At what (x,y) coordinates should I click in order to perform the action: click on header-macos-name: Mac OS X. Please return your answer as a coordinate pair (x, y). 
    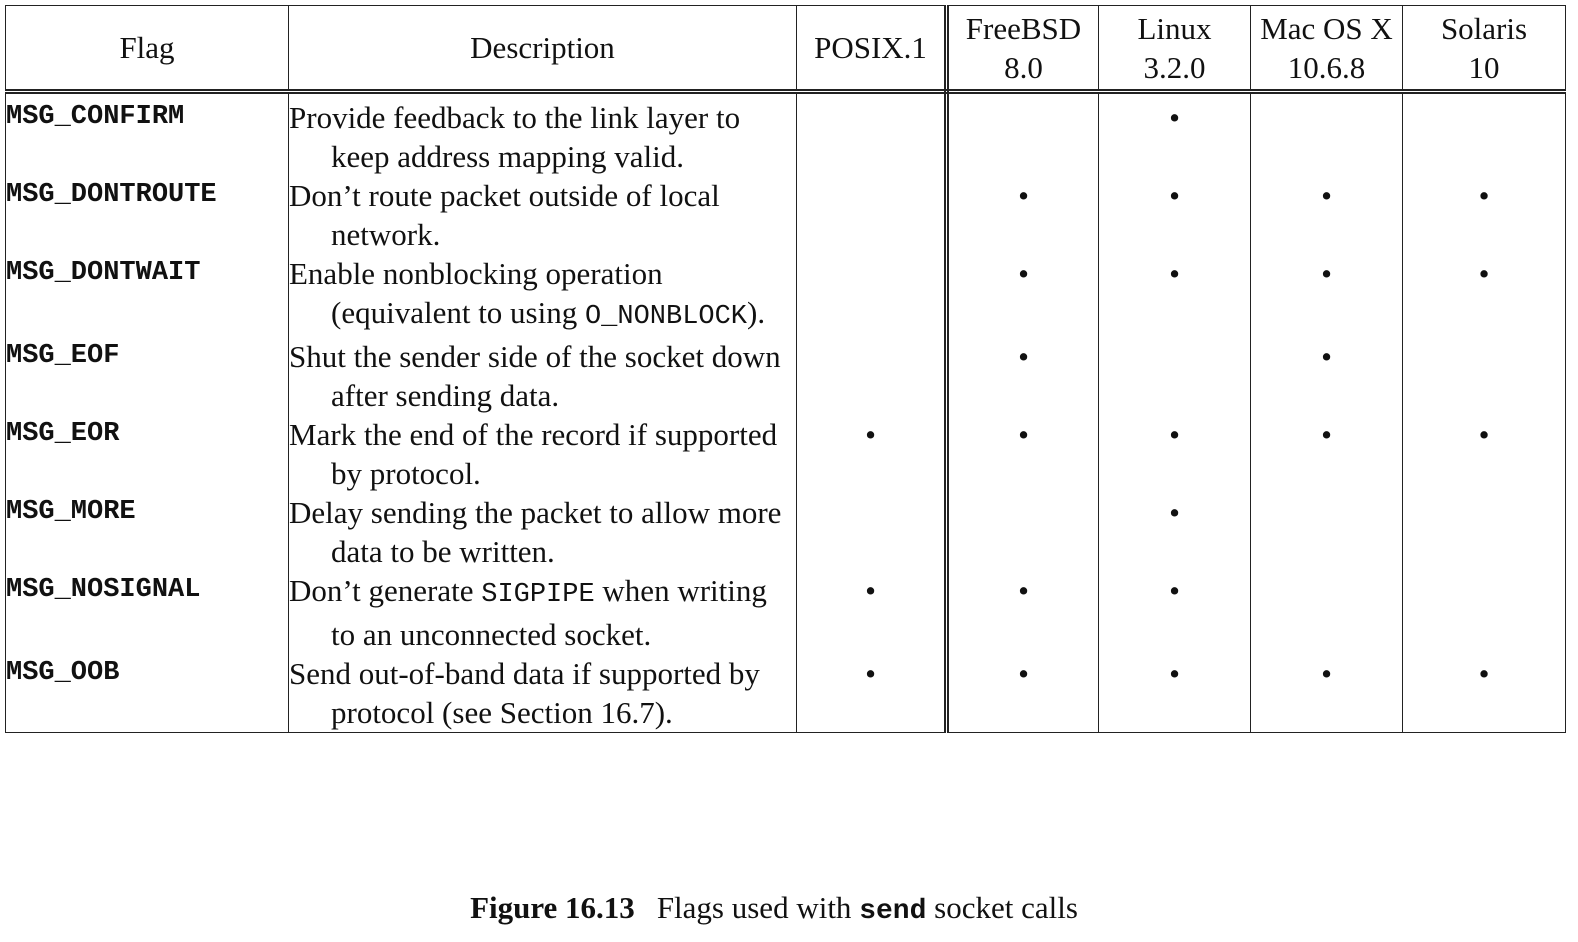
    Looking at the image, I should click on (1326, 28).